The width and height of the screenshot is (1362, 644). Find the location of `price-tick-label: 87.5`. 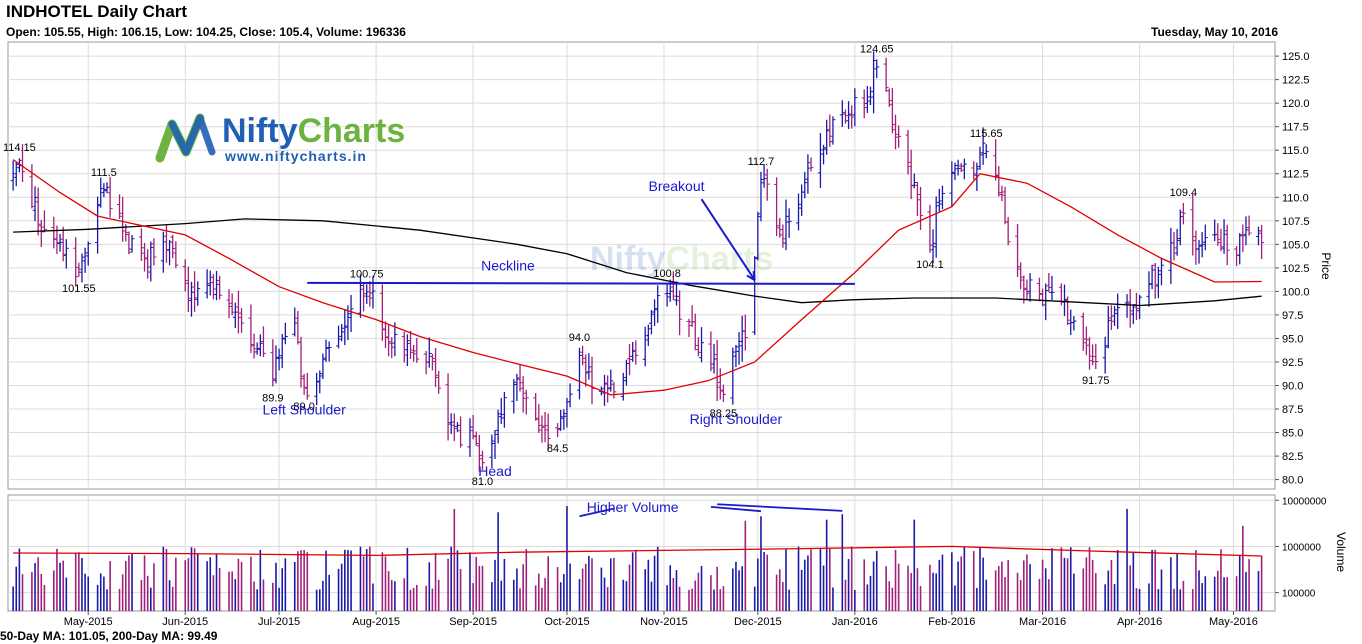

price-tick-label: 87.5 is located at coordinates (1292, 410).